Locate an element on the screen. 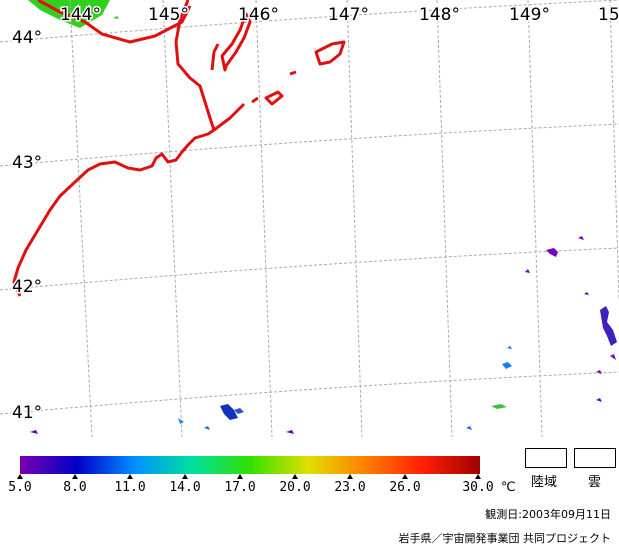  lat-label-44: 44° is located at coordinates (27, 38).